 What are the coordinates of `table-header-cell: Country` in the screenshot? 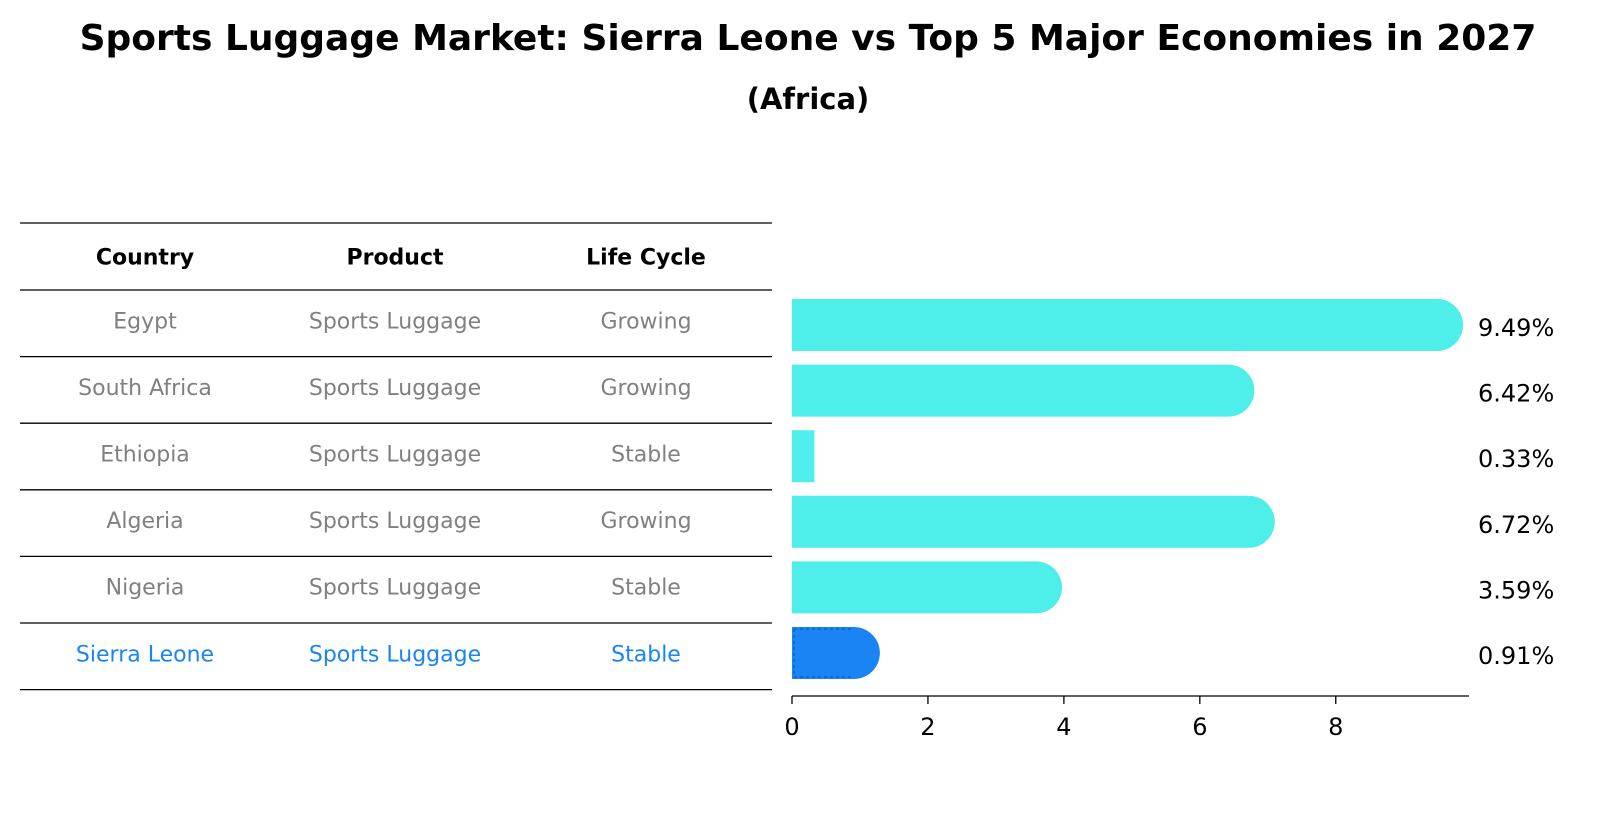 It's located at (145, 258).